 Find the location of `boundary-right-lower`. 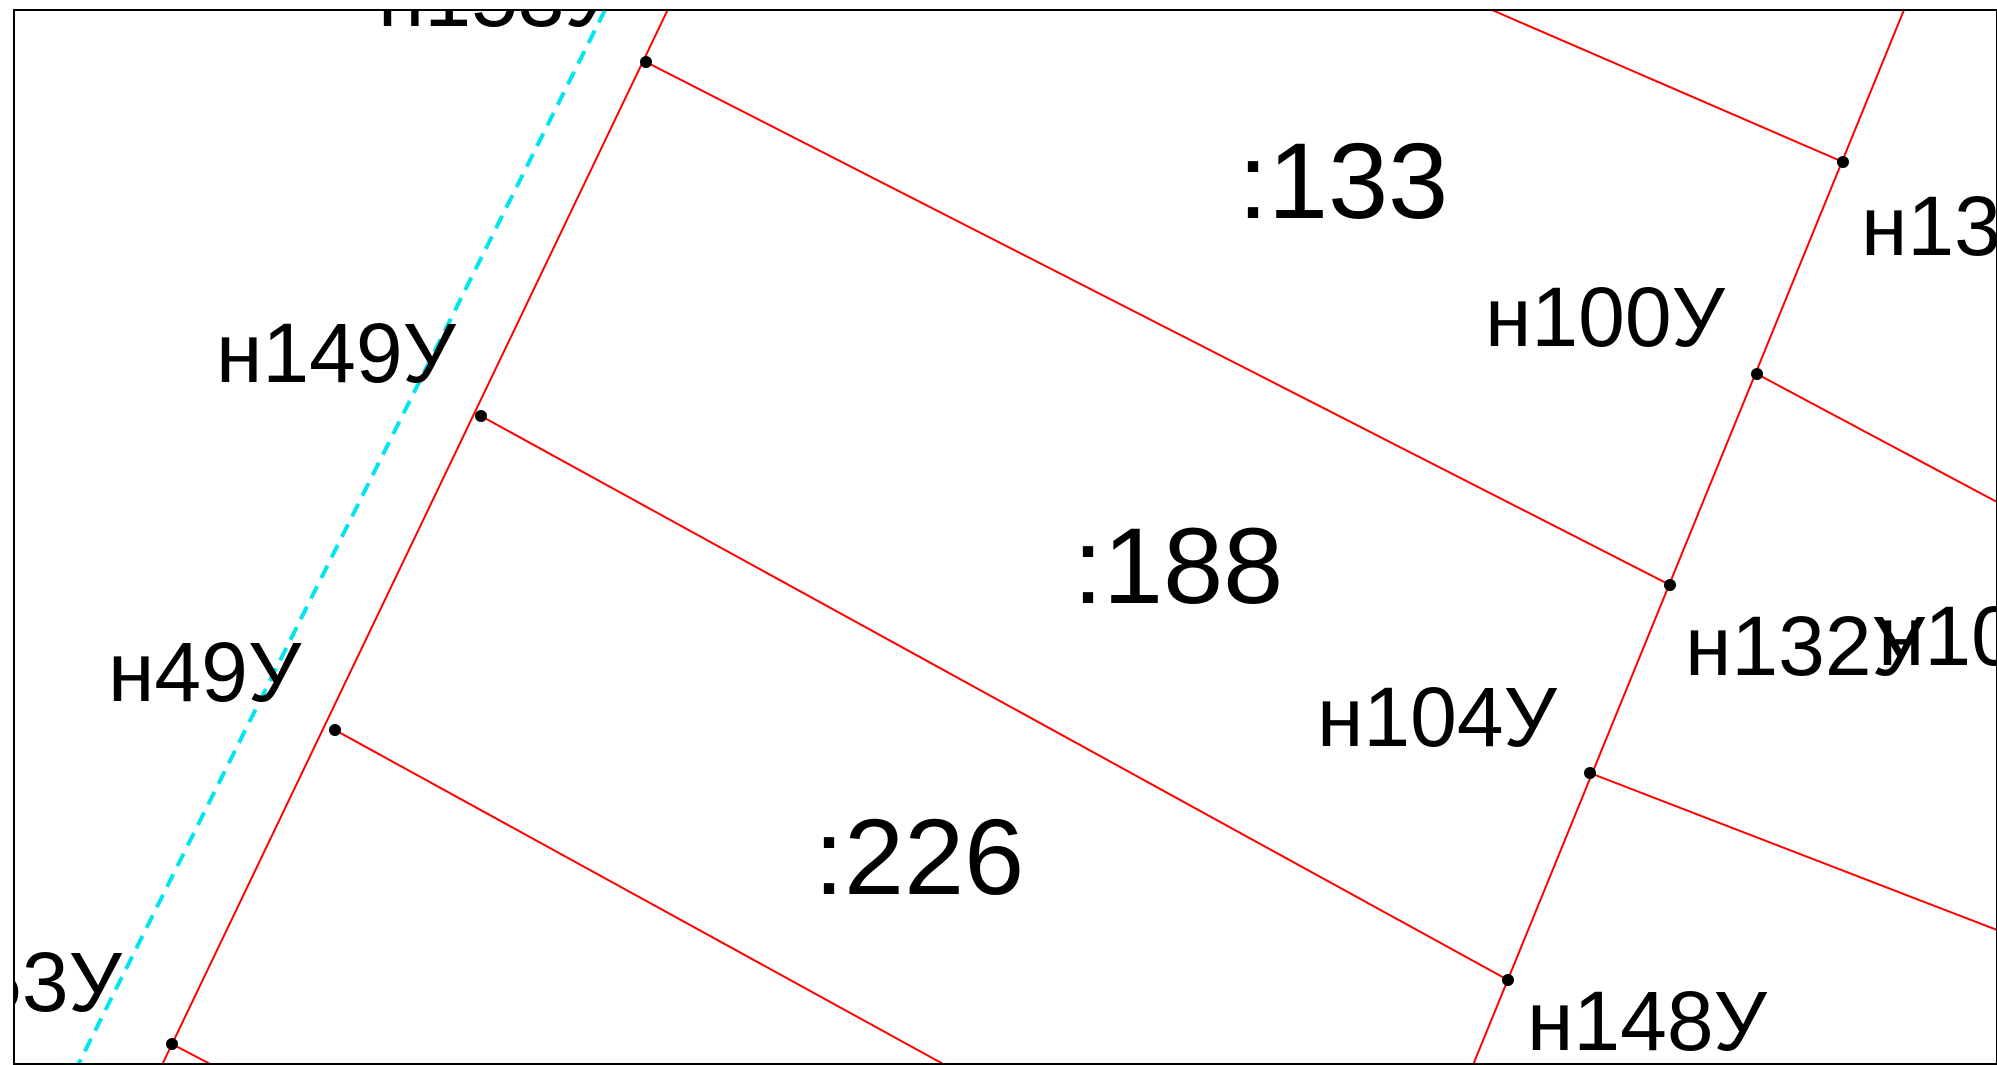

boundary-right-lower is located at coordinates (1793, 851).